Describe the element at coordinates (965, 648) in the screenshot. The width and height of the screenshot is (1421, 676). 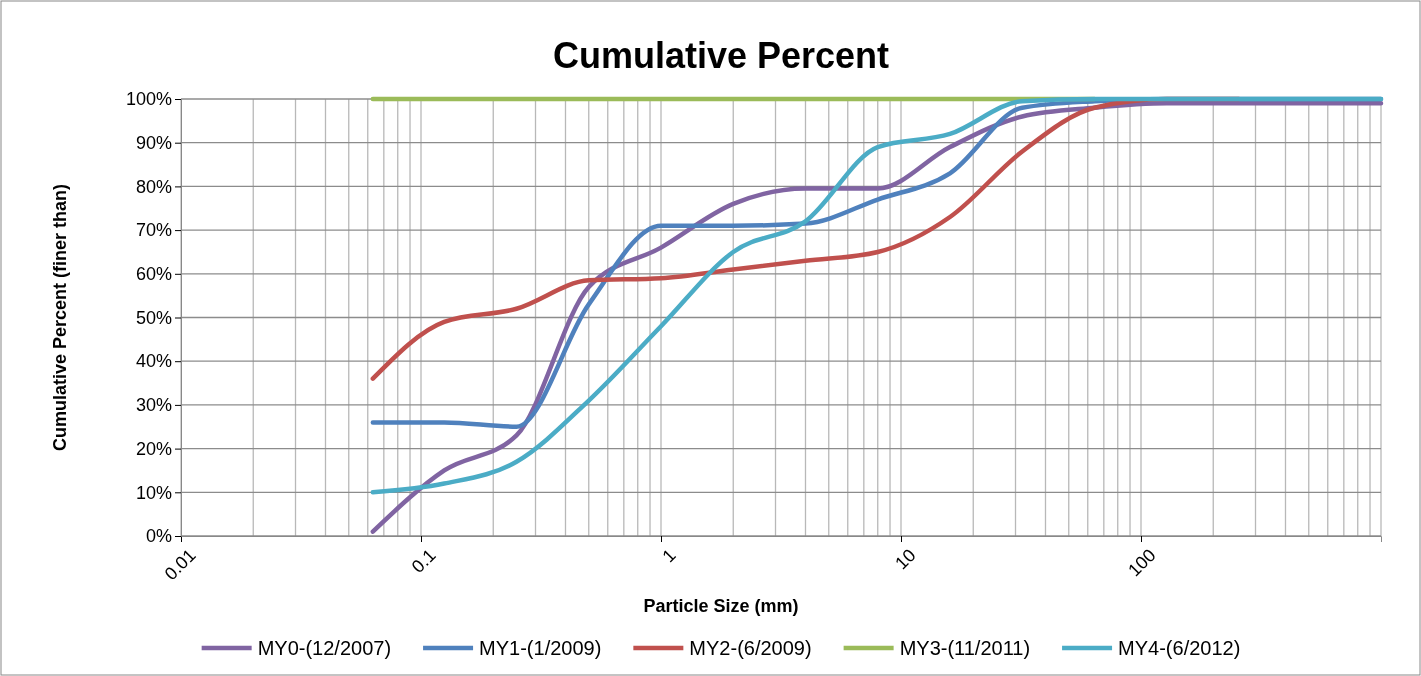
I see `legend-label: MY3-(11/2011)` at that location.